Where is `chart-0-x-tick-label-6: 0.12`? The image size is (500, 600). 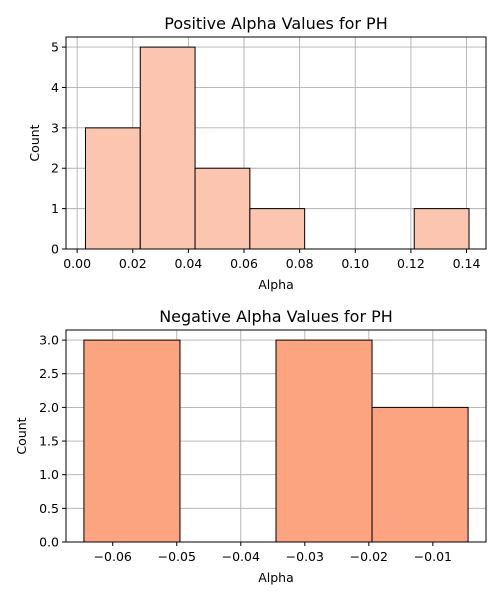 chart-0-x-tick-label-6: 0.12 is located at coordinates (411, 263).